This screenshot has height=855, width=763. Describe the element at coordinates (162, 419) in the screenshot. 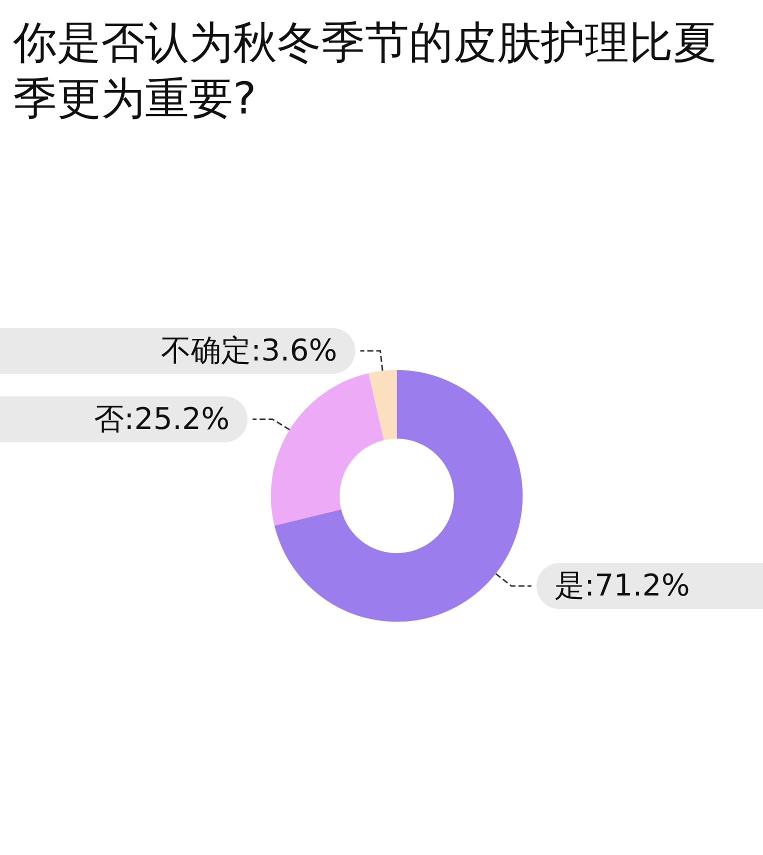

I see `slice-label: 否:25.2%` at that location.